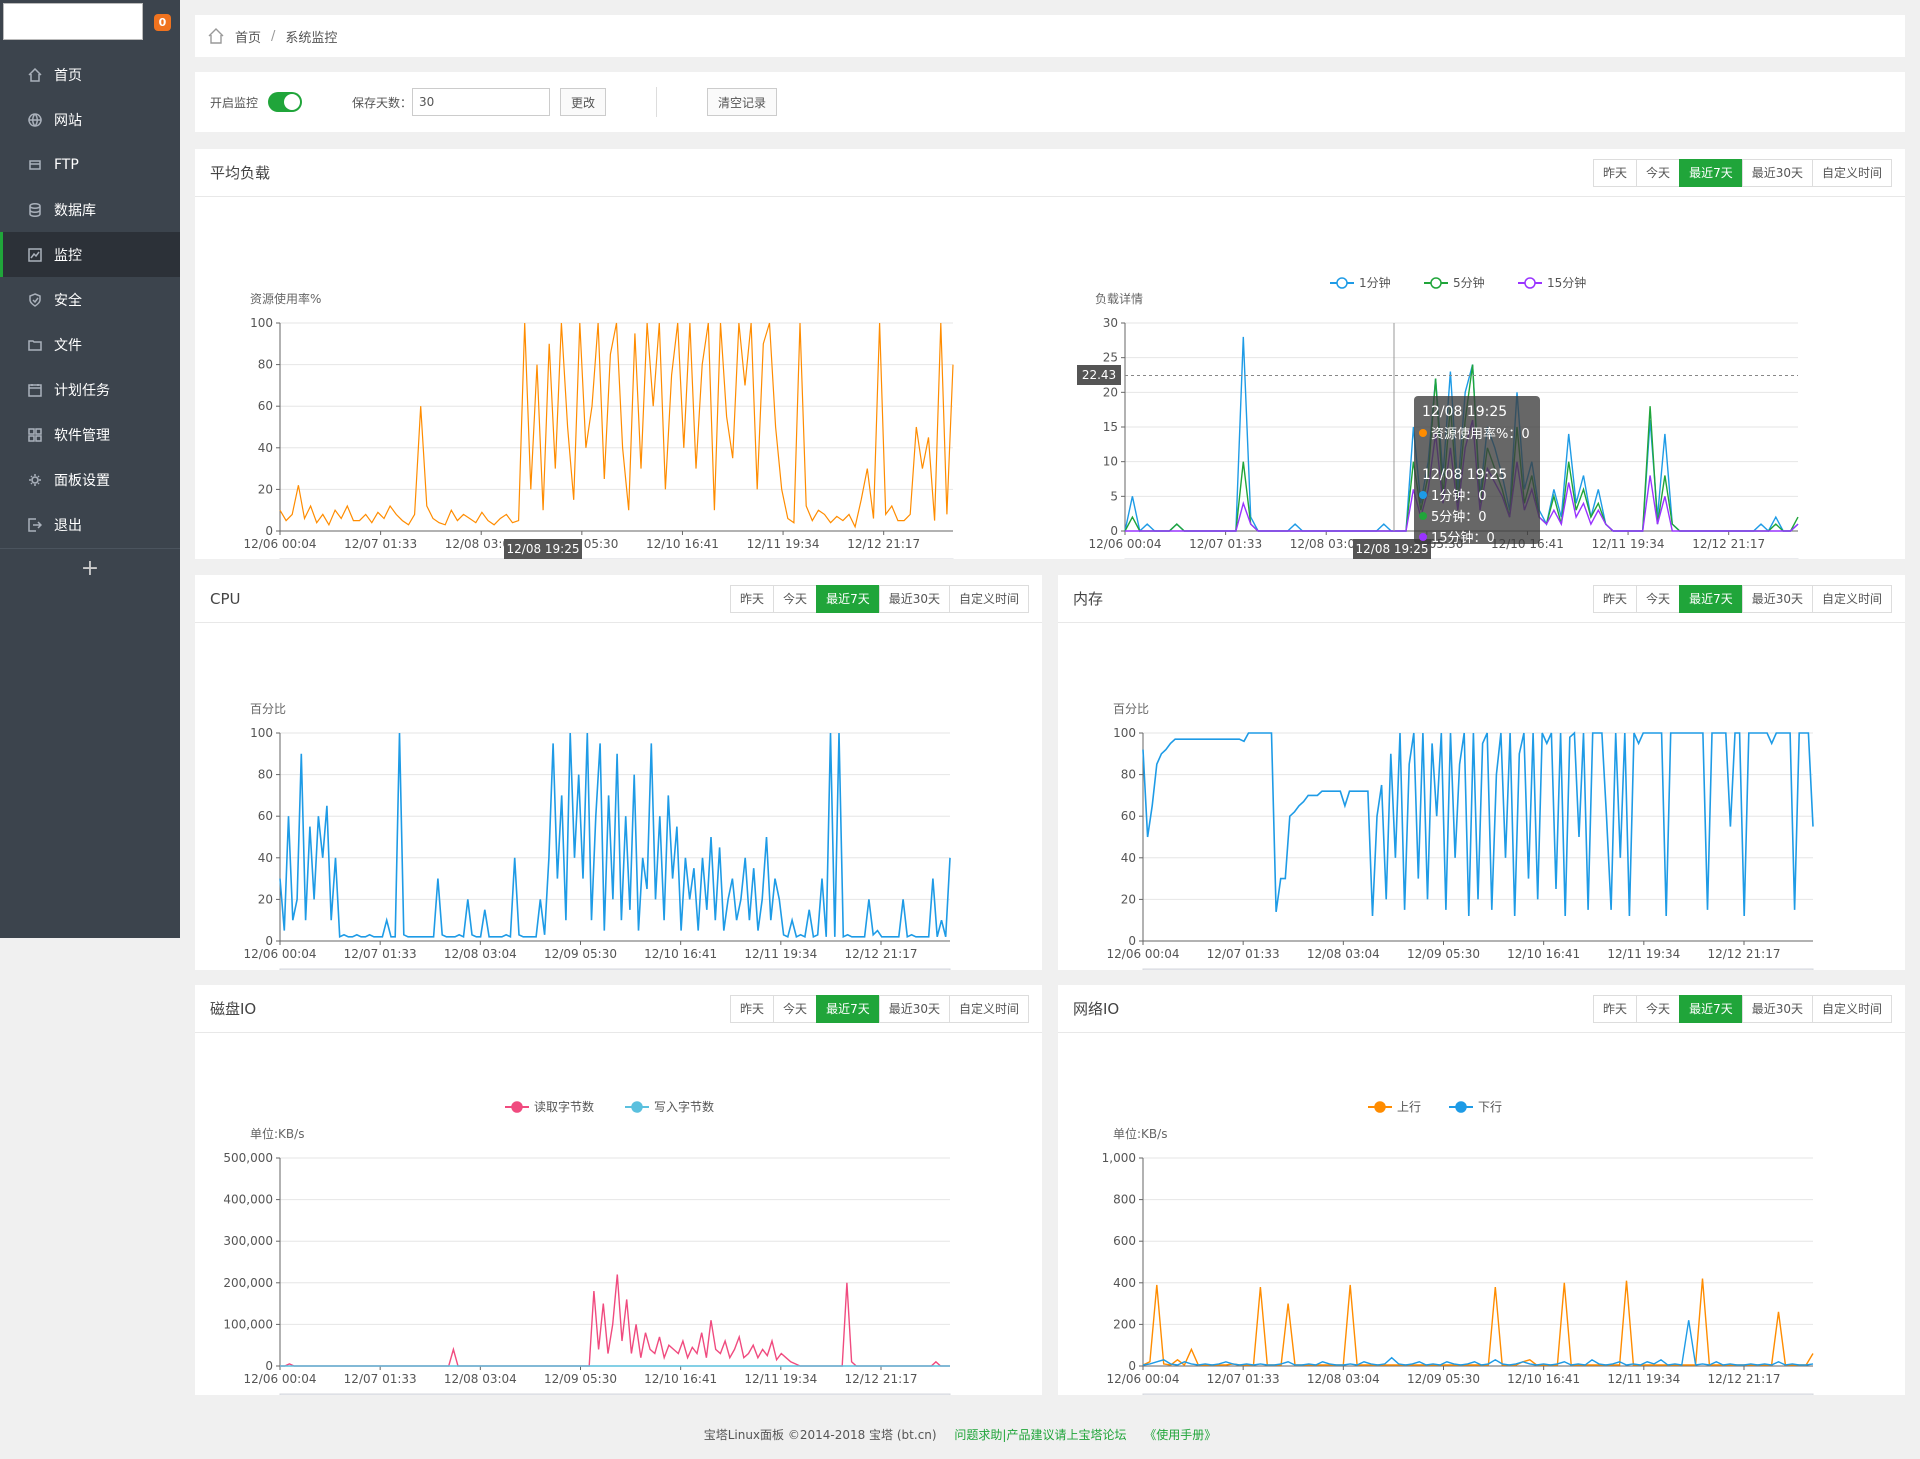 The height and width of the screenshot is (1459, 1920). Describe the element at coordinates (285, 102) in the screenshot. I see `monitor-toggle` at that location.